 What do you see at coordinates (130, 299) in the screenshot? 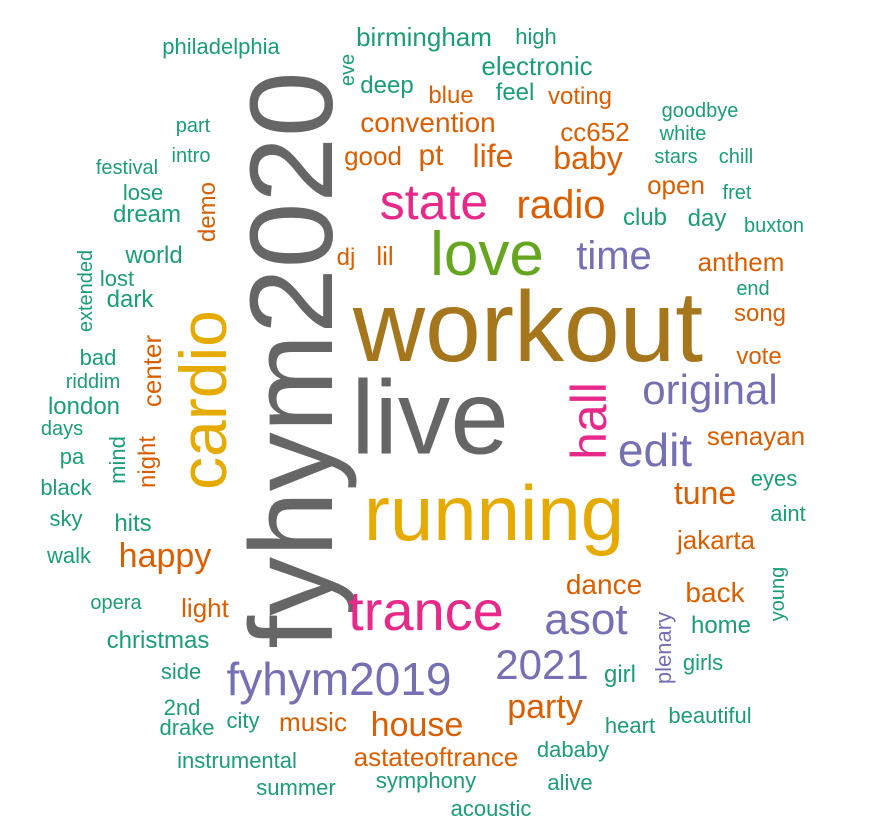
I see `word-dark: dark` at bounding box center [130, 299].